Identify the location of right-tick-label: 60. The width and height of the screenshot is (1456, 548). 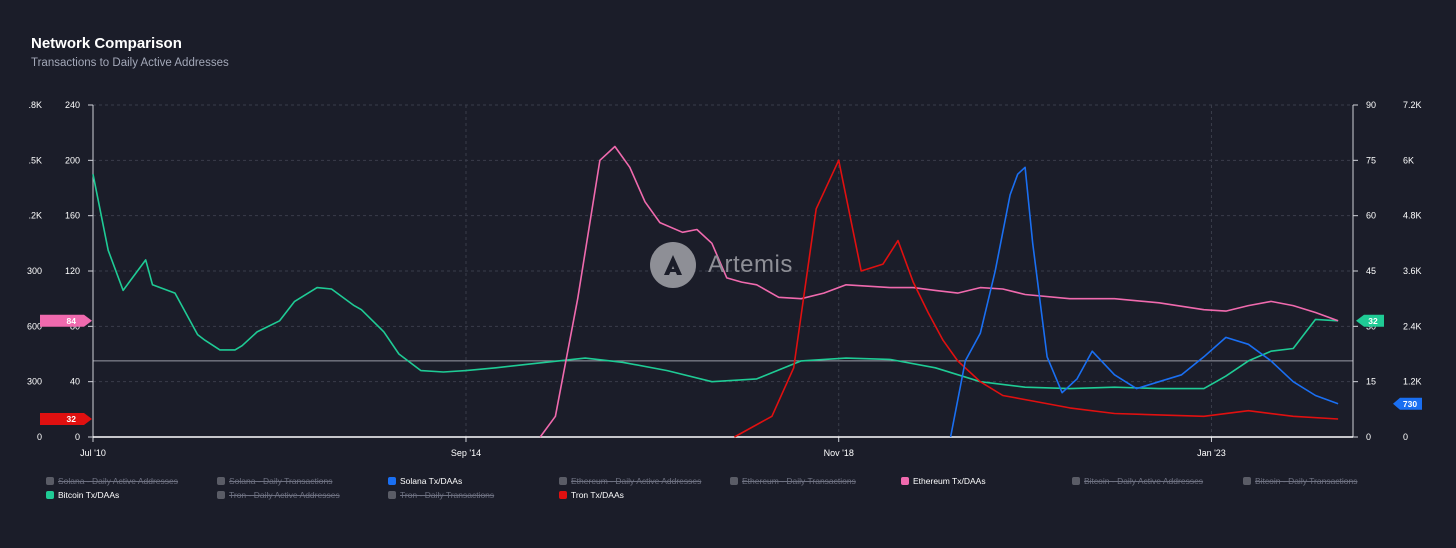
(1371, 216).